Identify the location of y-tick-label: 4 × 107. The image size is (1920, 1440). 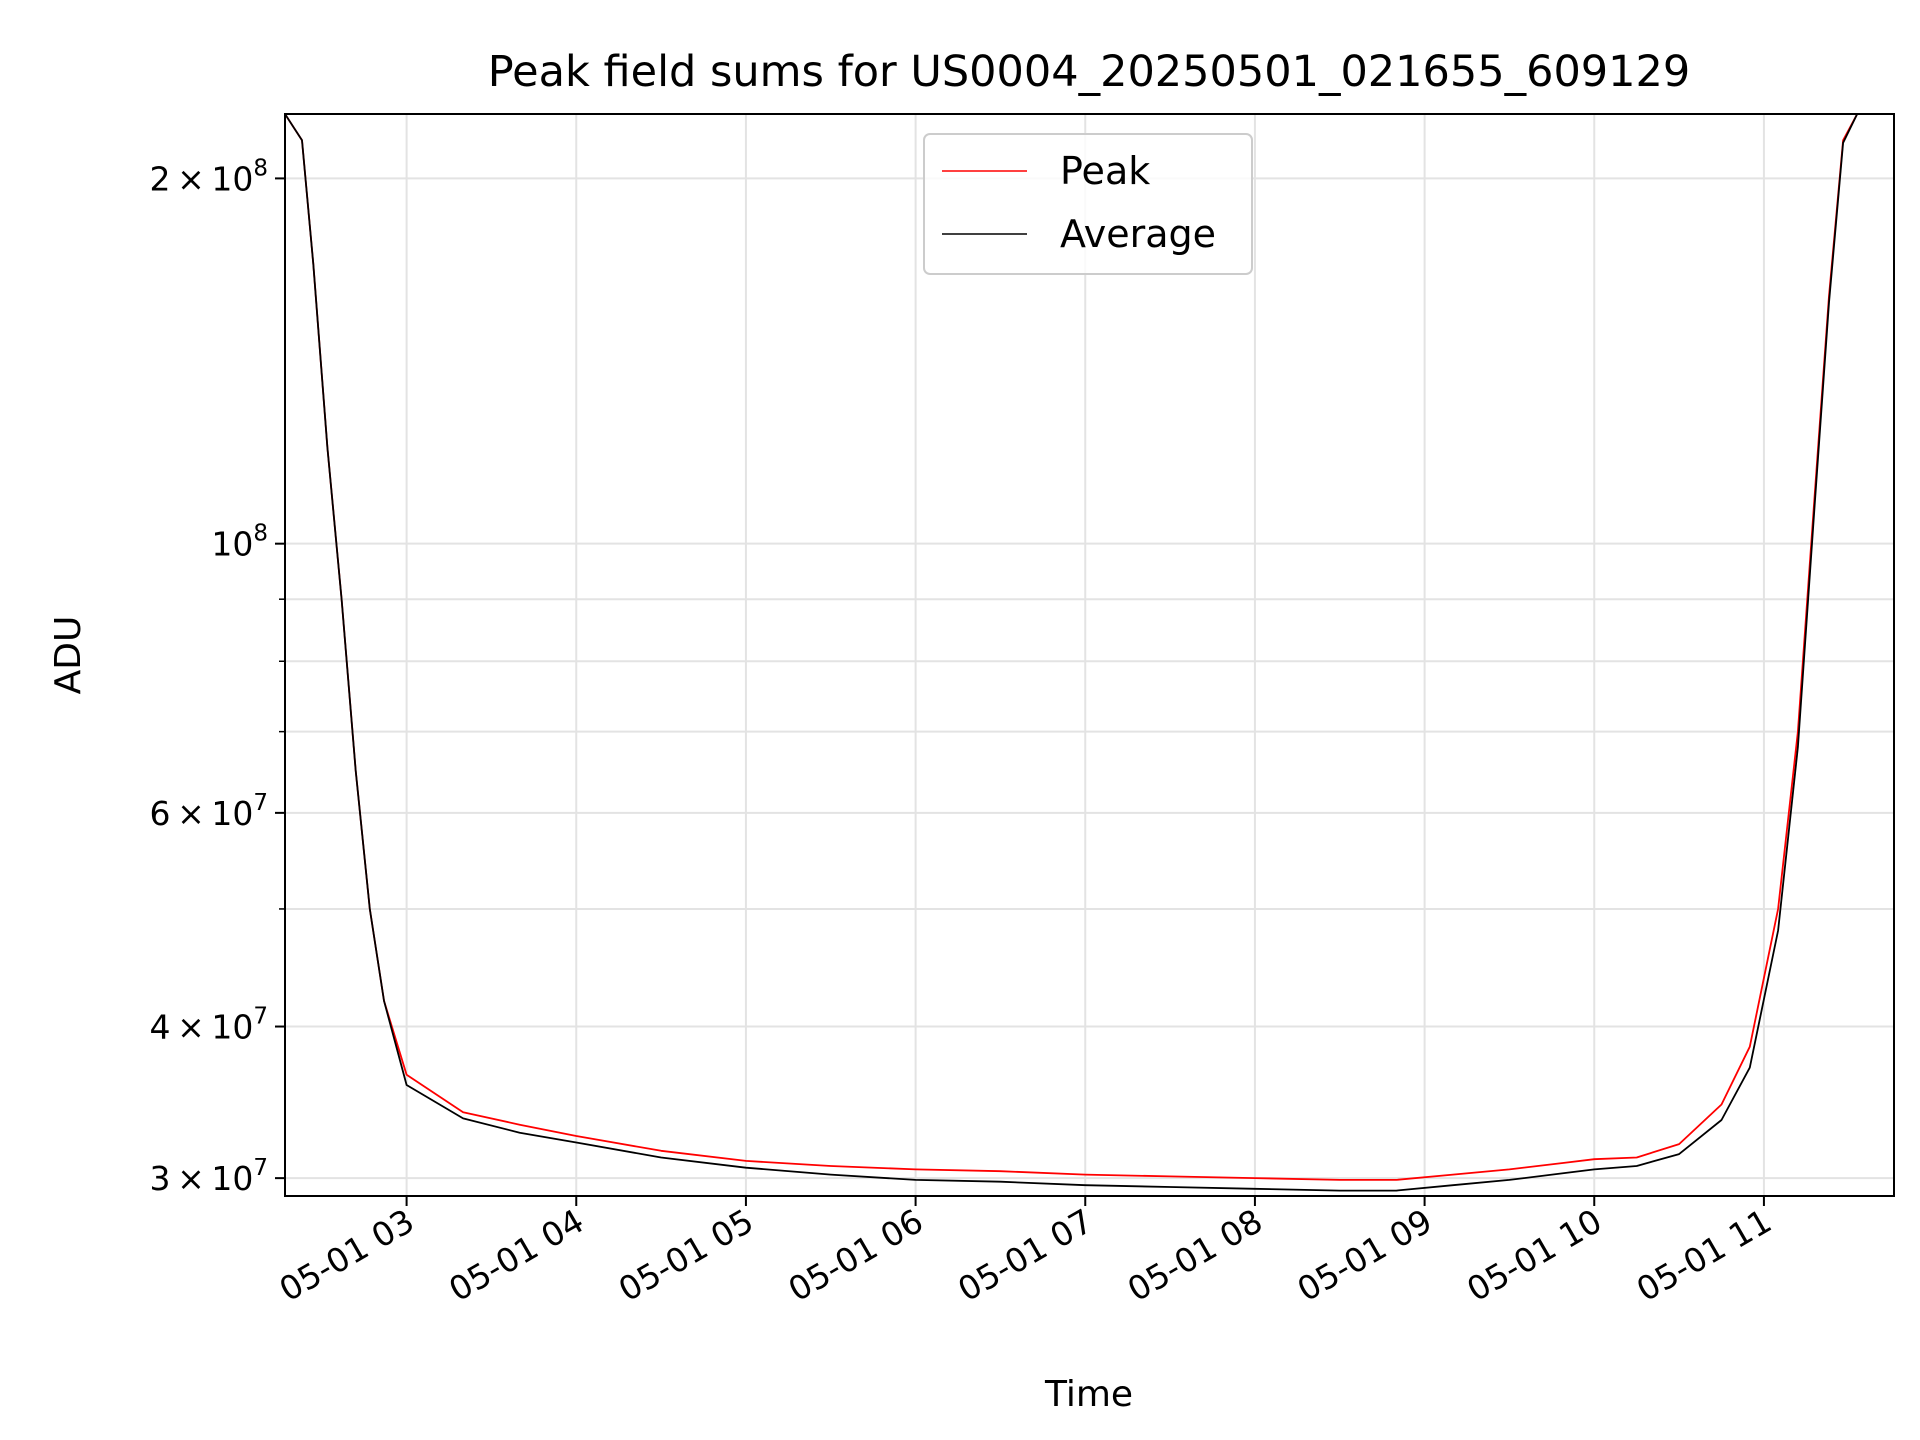
(209, 1025).